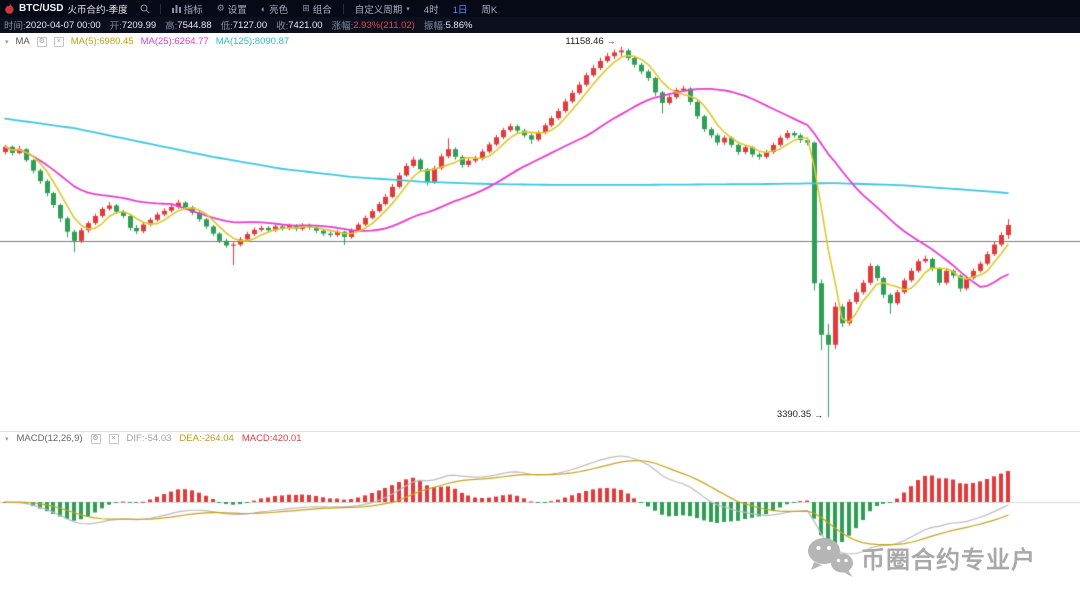 Image resolution: width=1080 pixels, height=614 pixels. I want to click on toolbar-label-indicators: 指标, so click(193, 10).